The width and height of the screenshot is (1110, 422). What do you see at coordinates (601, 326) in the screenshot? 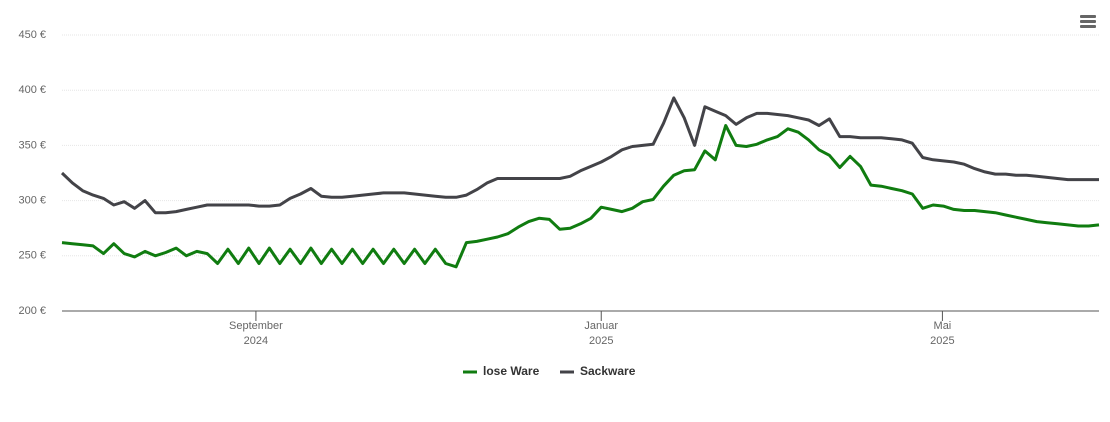
I see `x-tick-label: Januar` at bounding box center [601, 326].